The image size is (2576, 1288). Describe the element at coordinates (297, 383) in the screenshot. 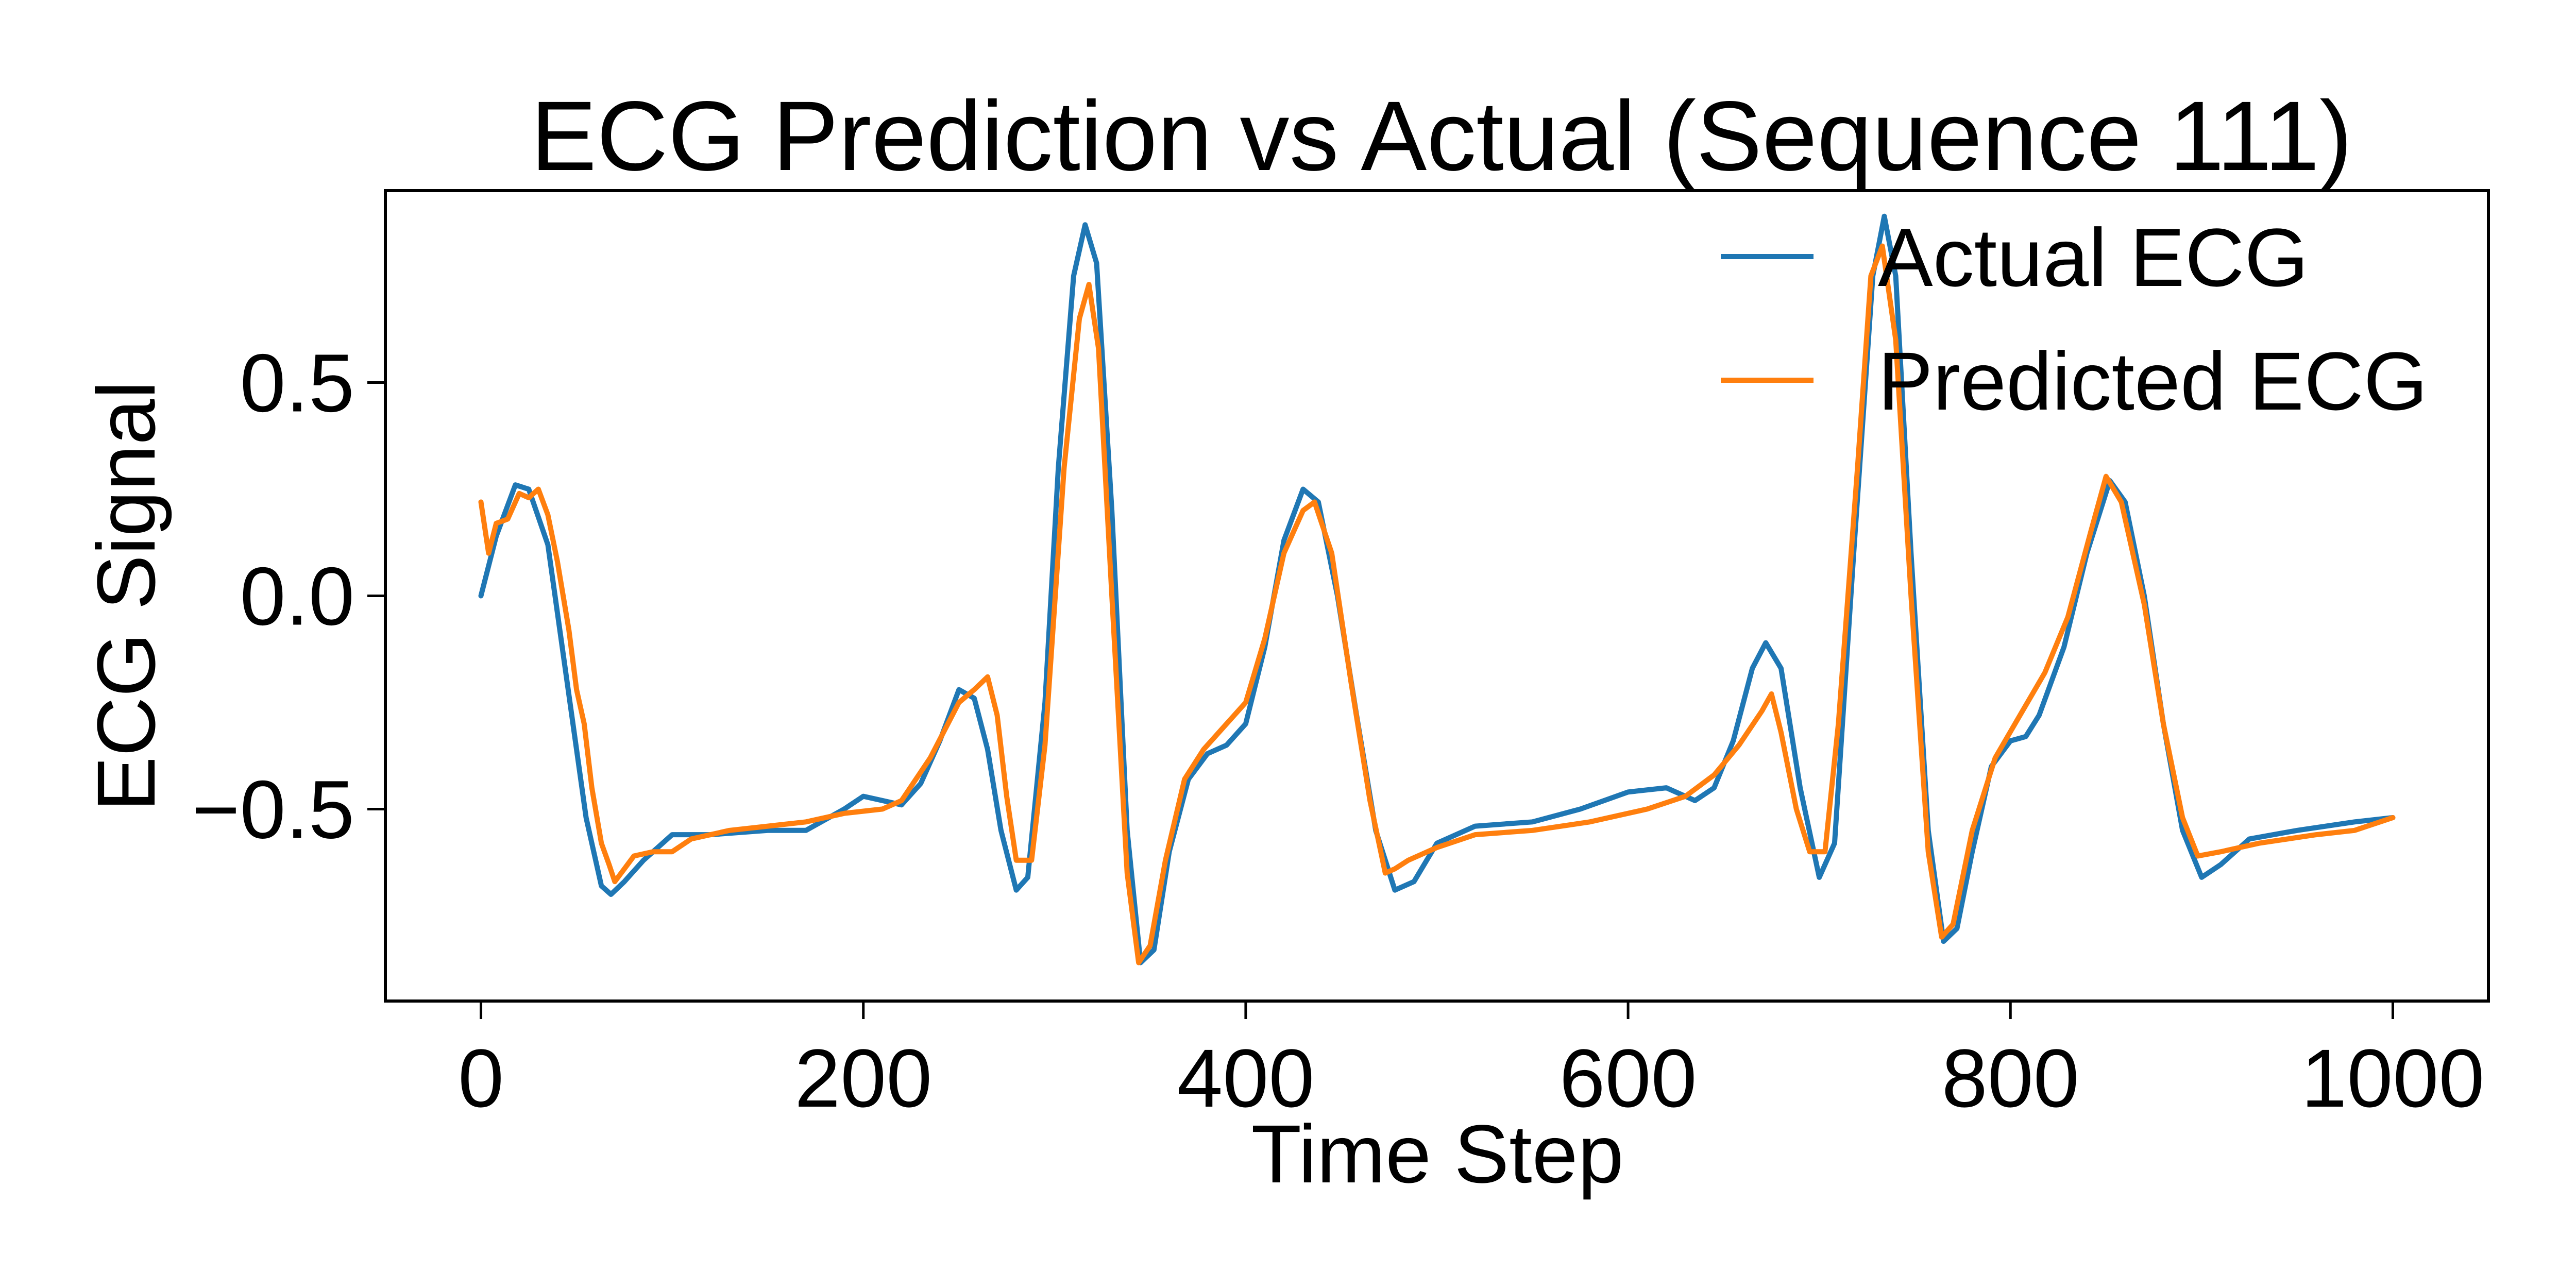

I see `y-tick-label: 0.5` at that location.